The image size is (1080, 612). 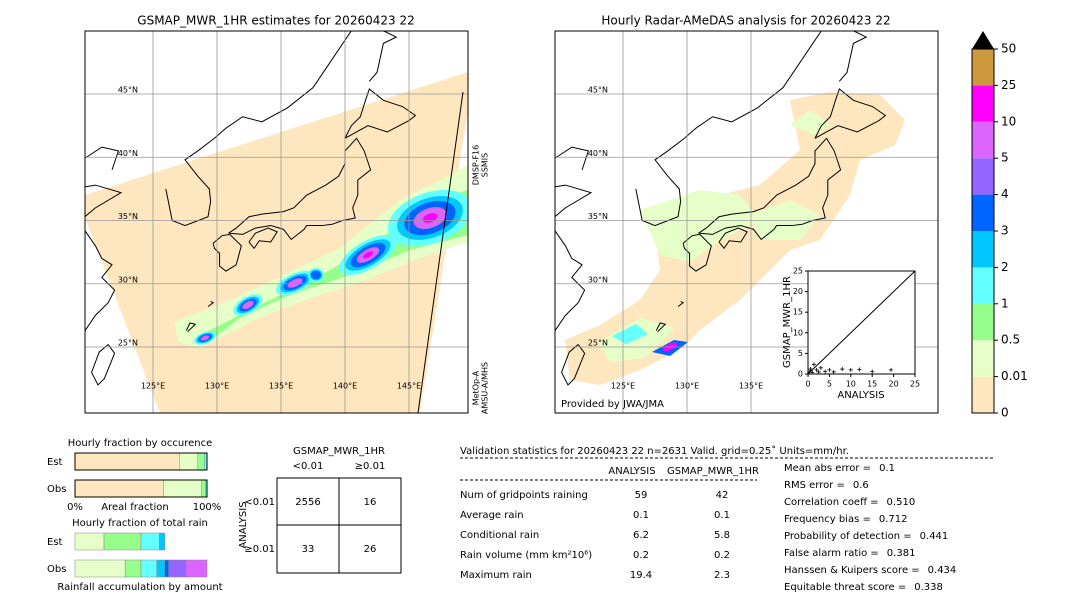 I want to click on colorbar-label: 0.01, so click(x=1014, y=376).